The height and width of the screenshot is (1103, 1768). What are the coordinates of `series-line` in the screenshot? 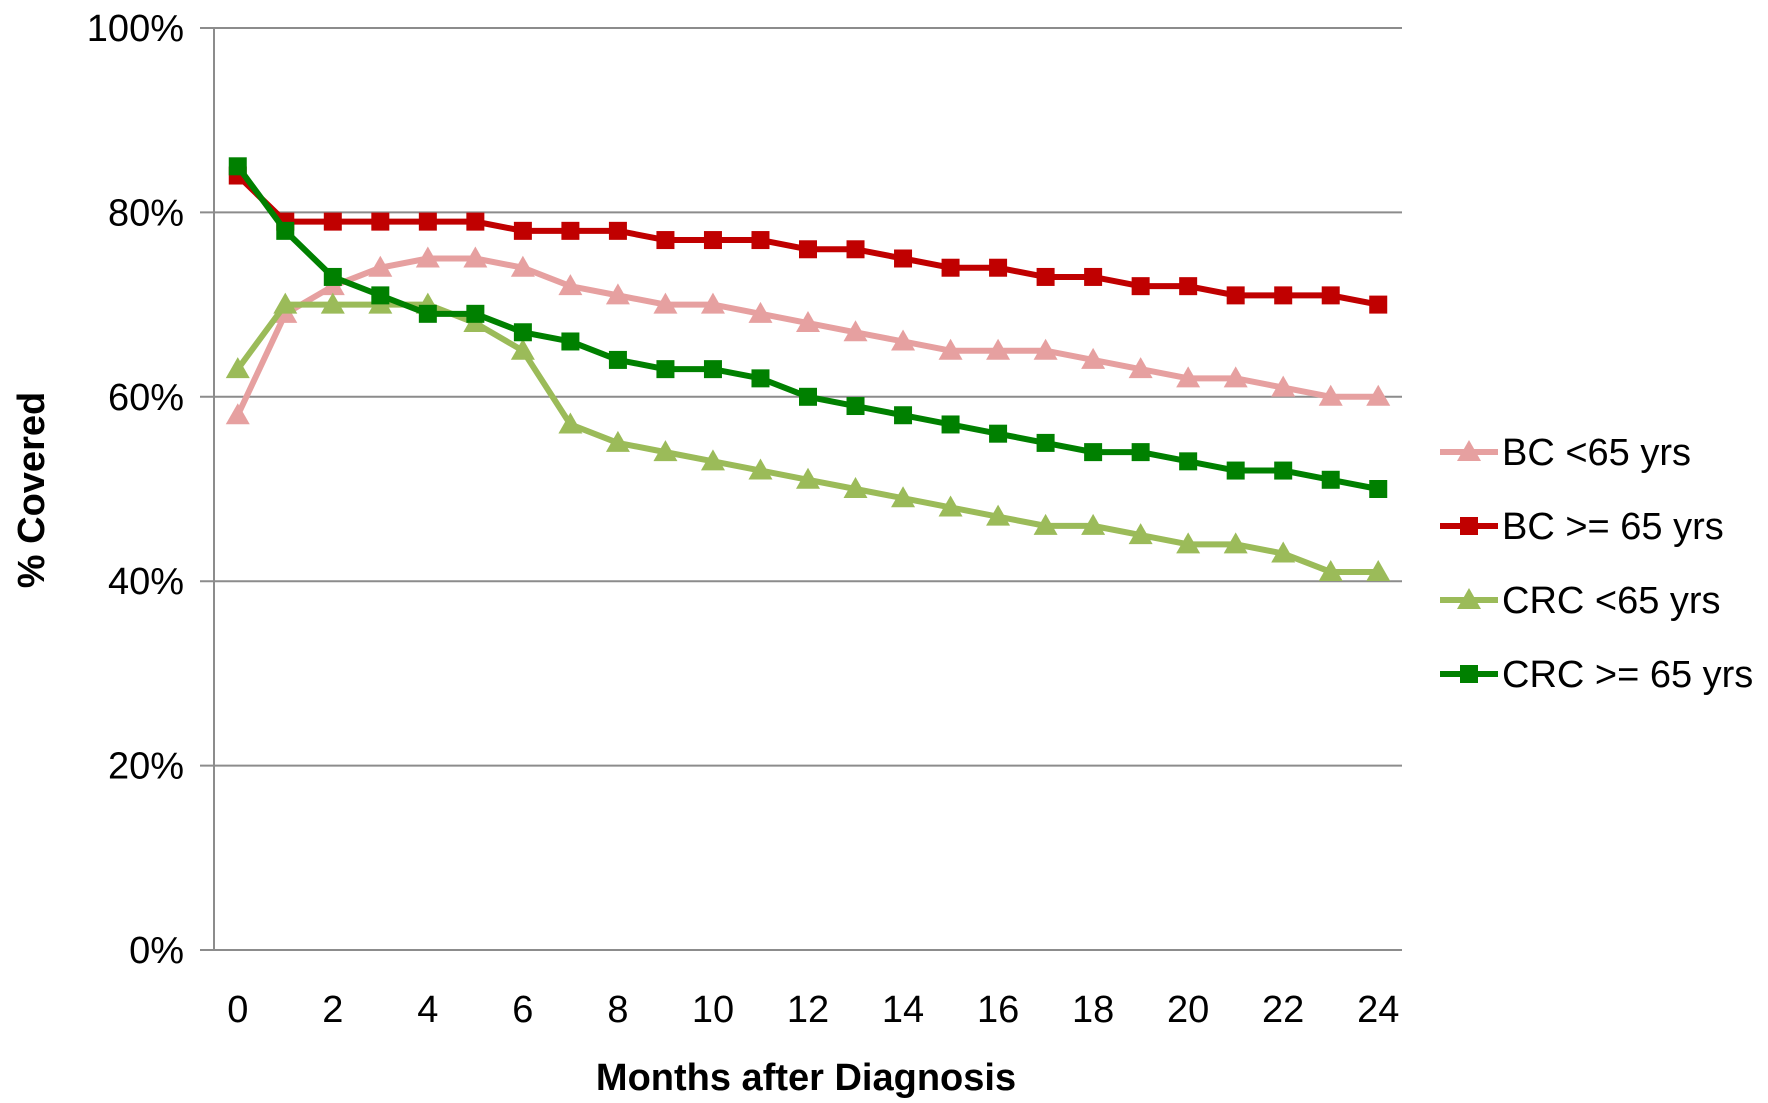 It's located at (807, 240).